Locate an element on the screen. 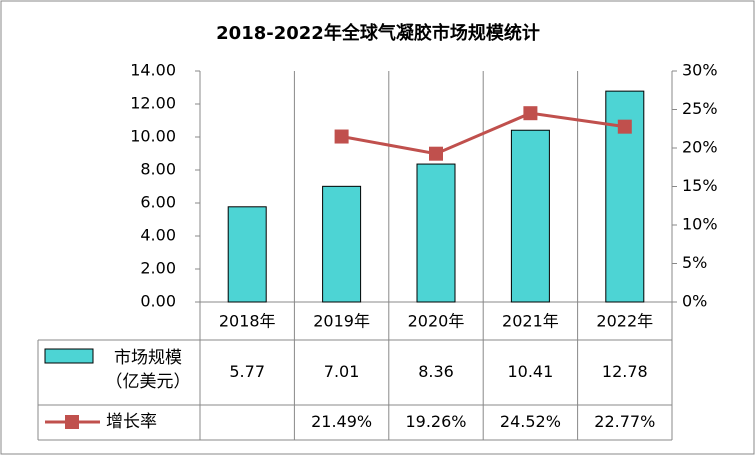 Image resolution: width=756 pixels, height=456 pixels. y2-tick-label: 30% is located at coordinates (700, 70).